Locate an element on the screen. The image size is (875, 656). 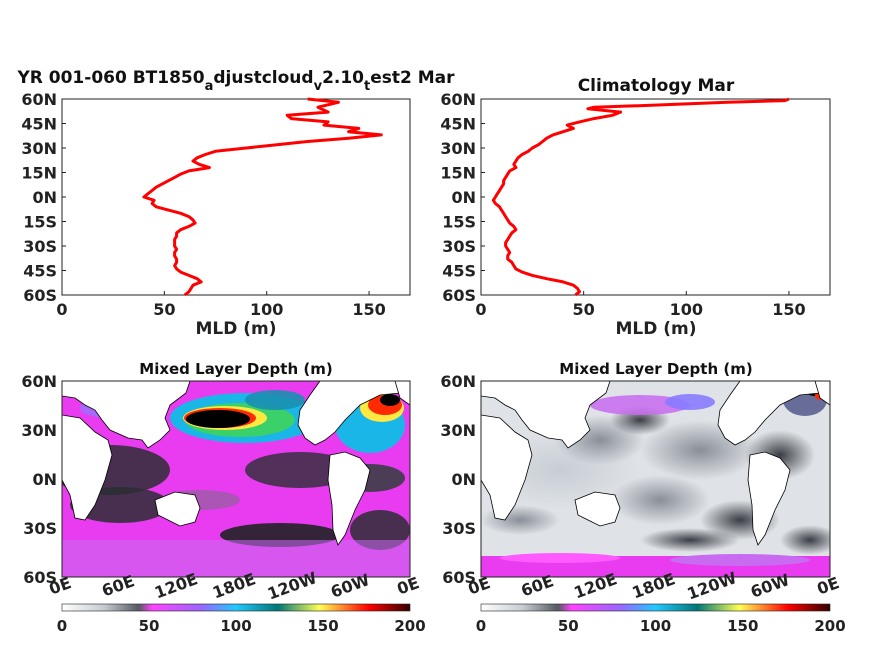
series-line-model is located at coordinates (262, 197).